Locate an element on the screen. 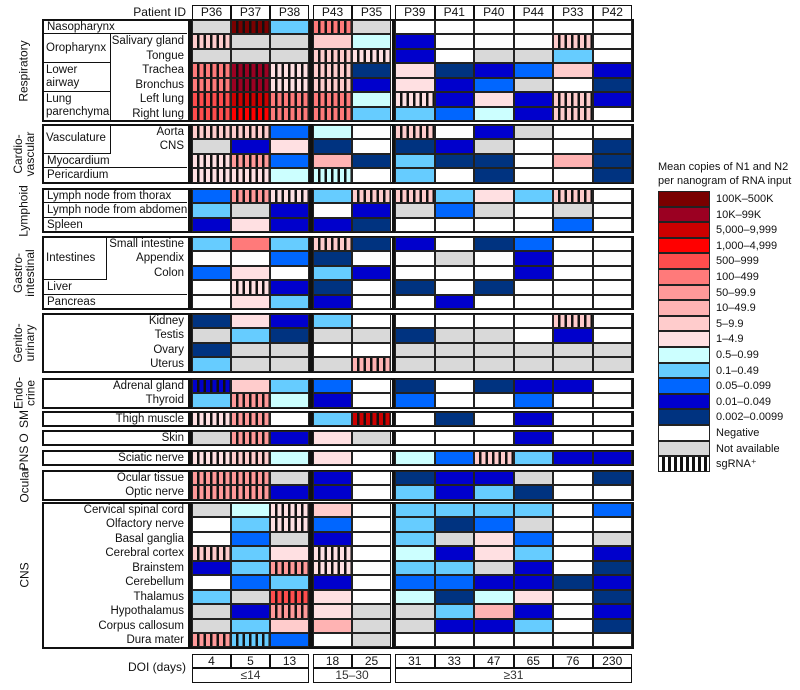 The height and width of the screenshot is (690, 800). row-label: Adrenal gland is located at coordinates (148, 386).